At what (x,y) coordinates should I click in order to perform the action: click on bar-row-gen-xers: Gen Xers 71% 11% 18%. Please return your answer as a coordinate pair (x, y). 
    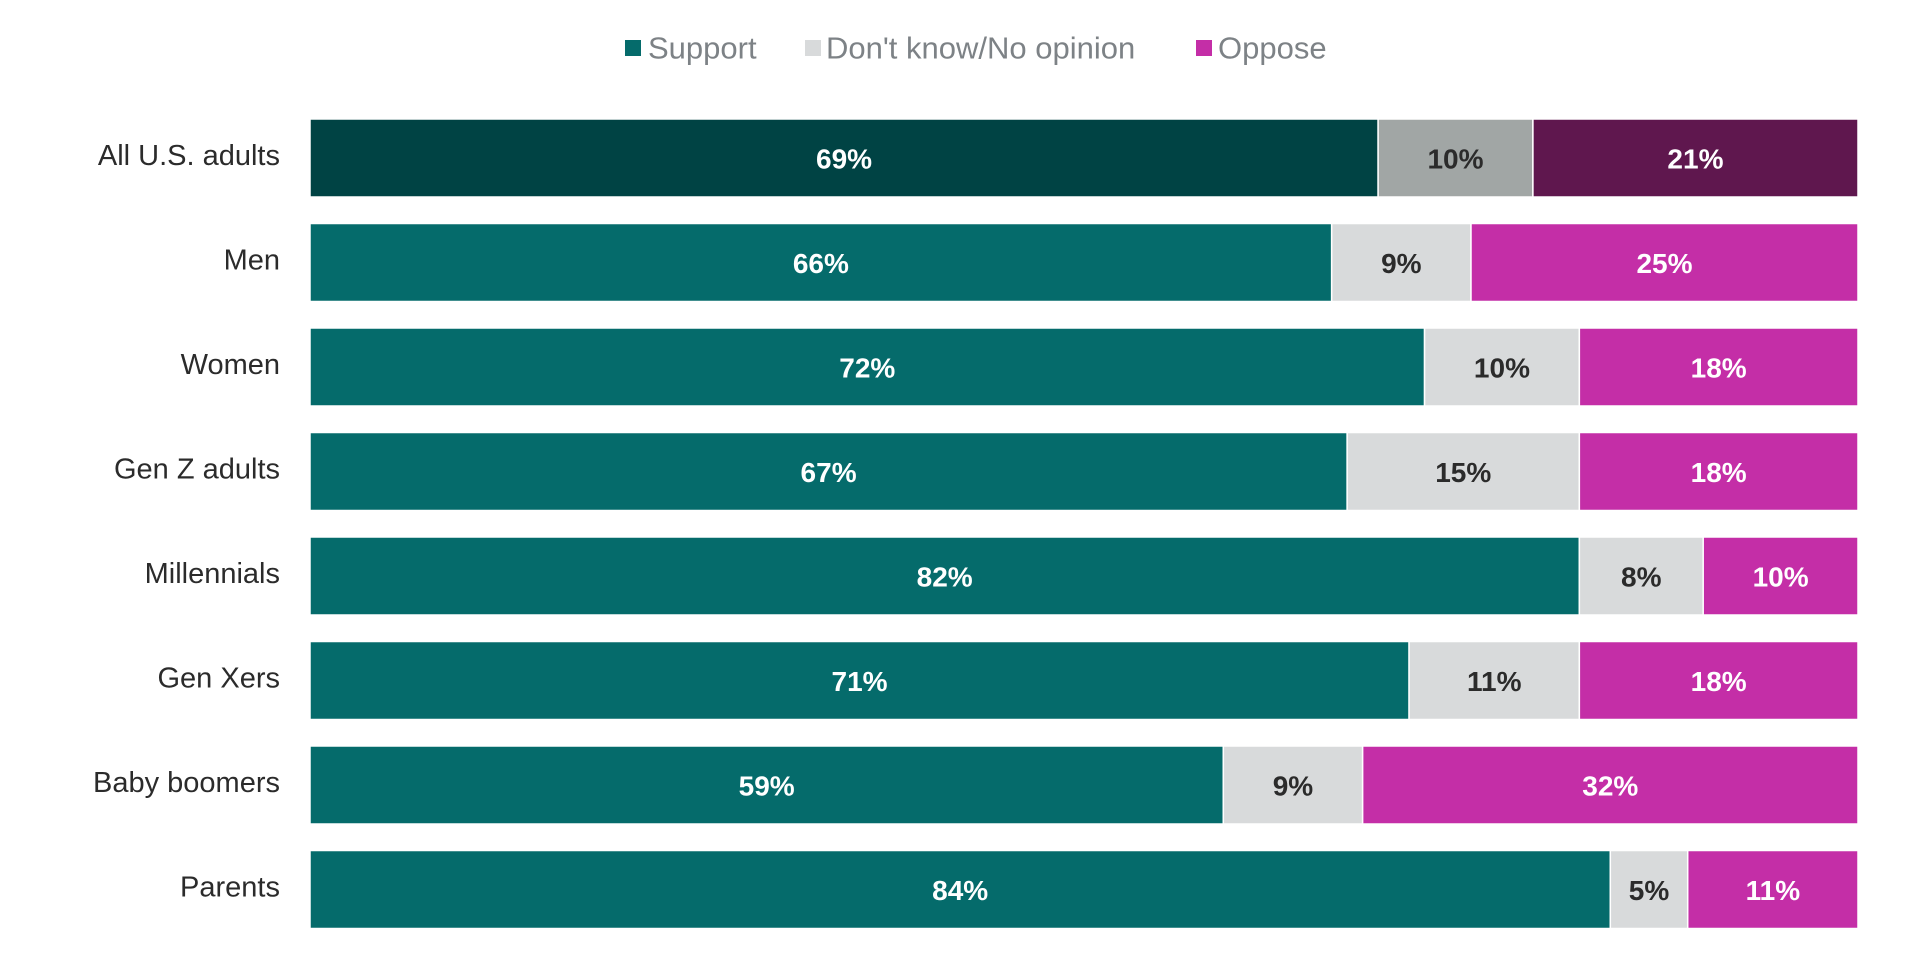
    Looking at the image, I should click on (1008, 680).